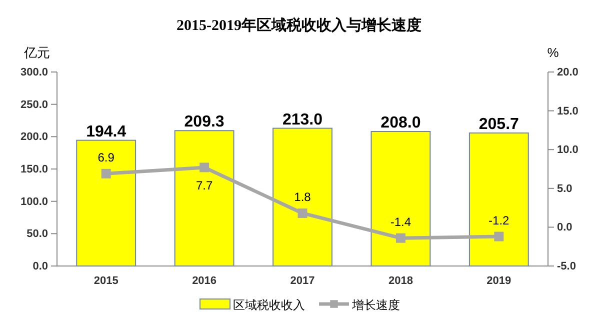 Image resolution: width=599 pixels, height=329 pixels. I want to click on y-tick-label: 250.0, so click(34, 104).